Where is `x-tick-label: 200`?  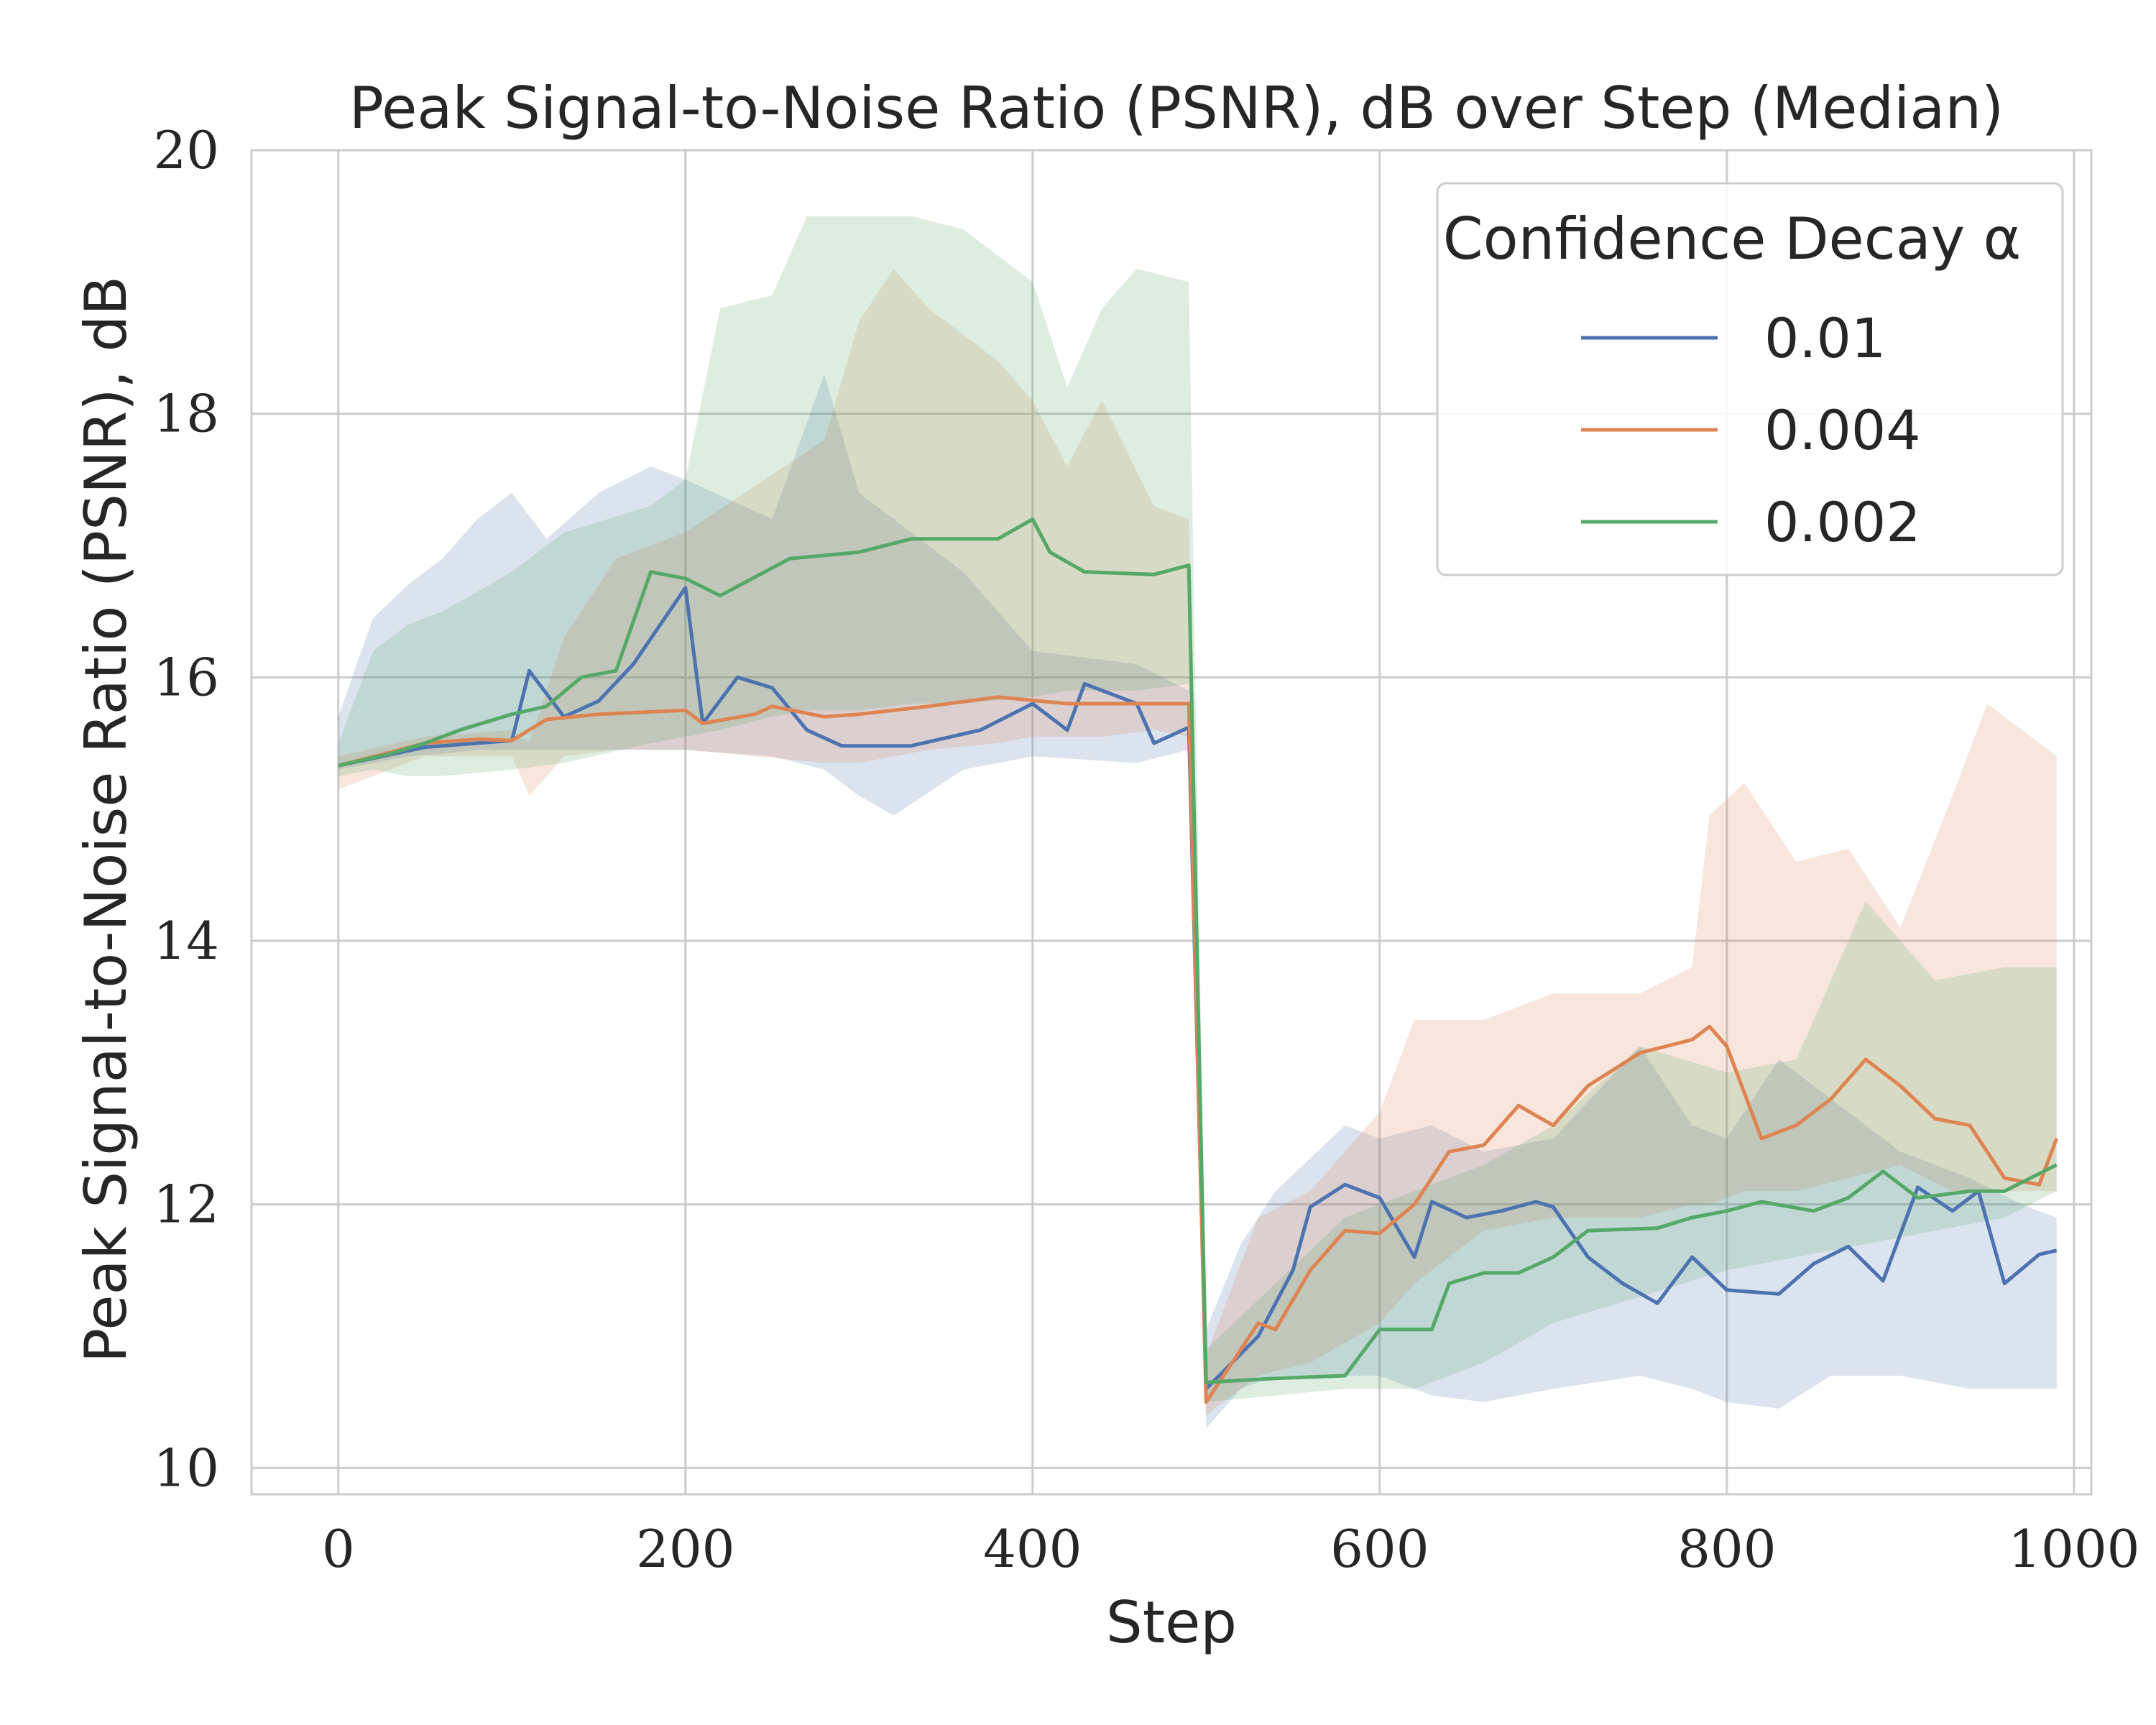
x-tick-label: 200 is located at coordinates (685, 1549).